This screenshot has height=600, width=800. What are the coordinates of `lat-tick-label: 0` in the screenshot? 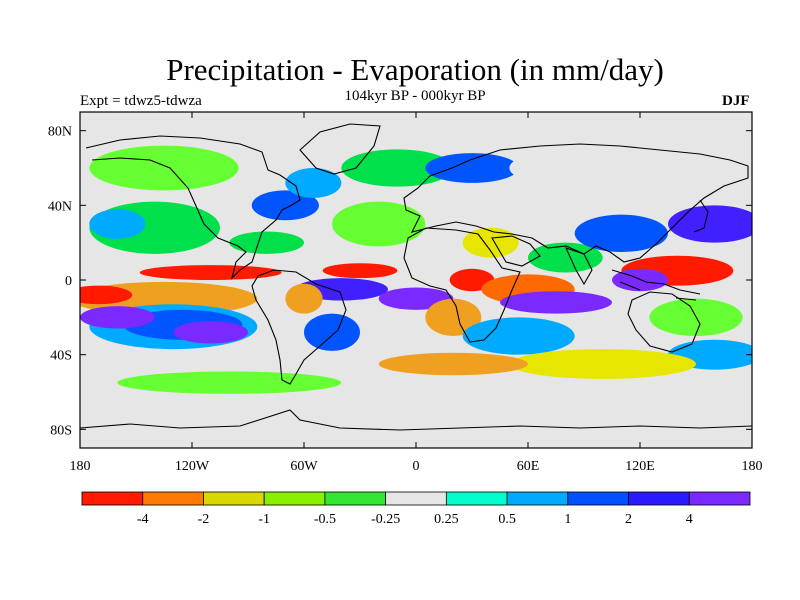 It's located at (68, 281).